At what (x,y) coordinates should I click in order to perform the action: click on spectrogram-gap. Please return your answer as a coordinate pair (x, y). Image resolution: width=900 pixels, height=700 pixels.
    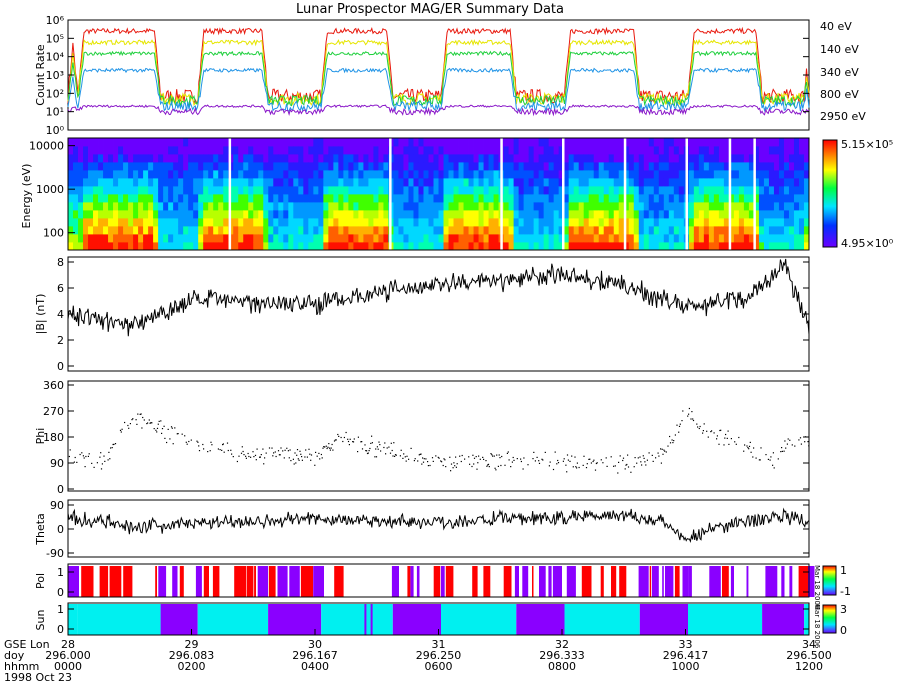
    Looking at the image, I should click on (686, 194).